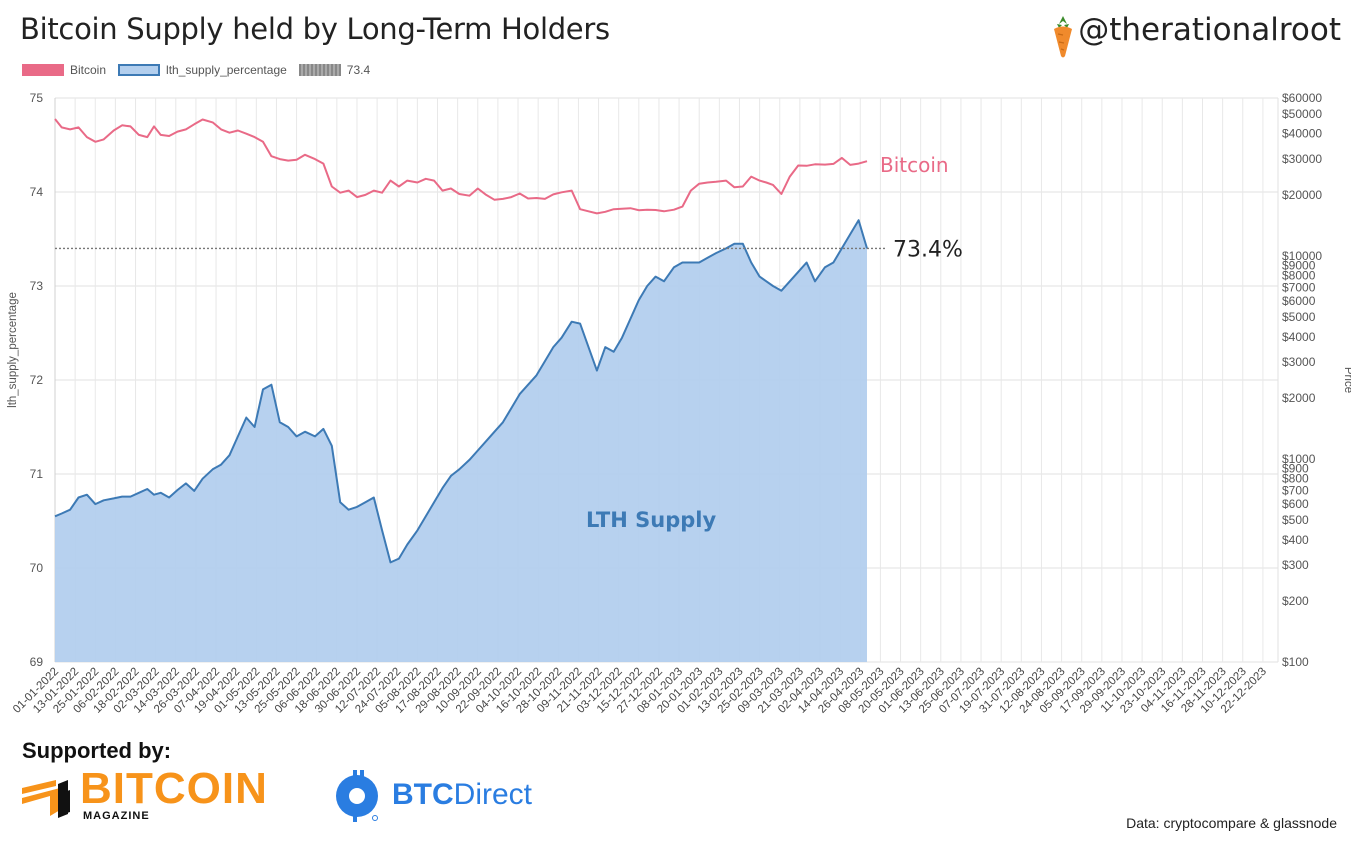  What do you see at coordinates (1299, 337) in the screenshot?
I see `y-right-tick-label: $4000` at bounding box center [1299, 337].